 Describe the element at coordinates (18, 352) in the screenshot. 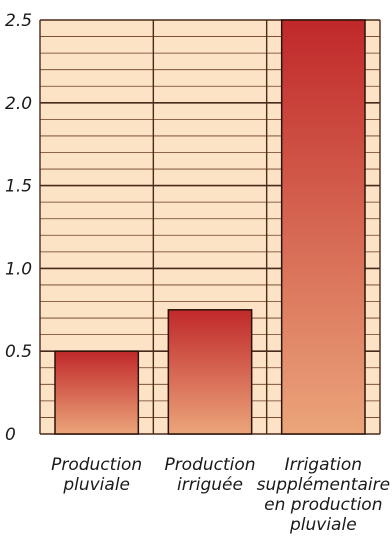

I see `y-tick-label: 0.5` at that location.